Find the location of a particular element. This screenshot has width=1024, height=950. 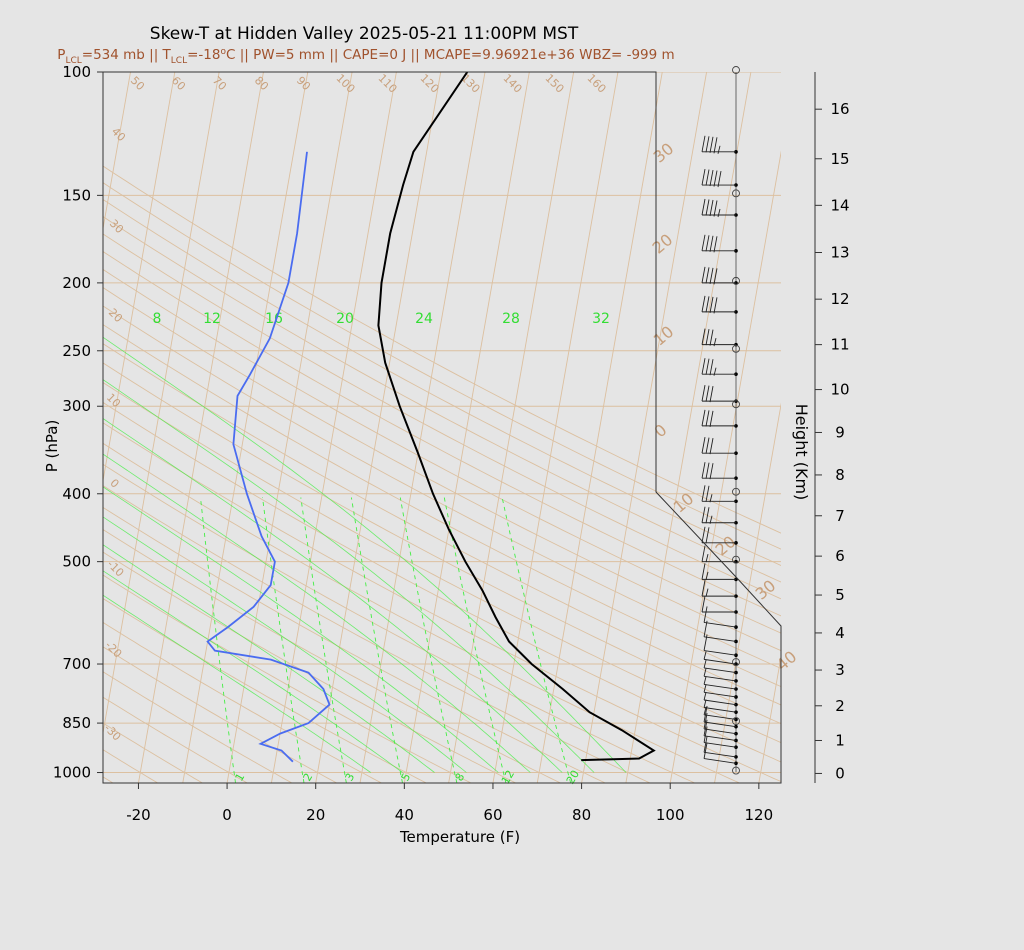

height-tick-label: 0 is located at coordinates (840, 773).